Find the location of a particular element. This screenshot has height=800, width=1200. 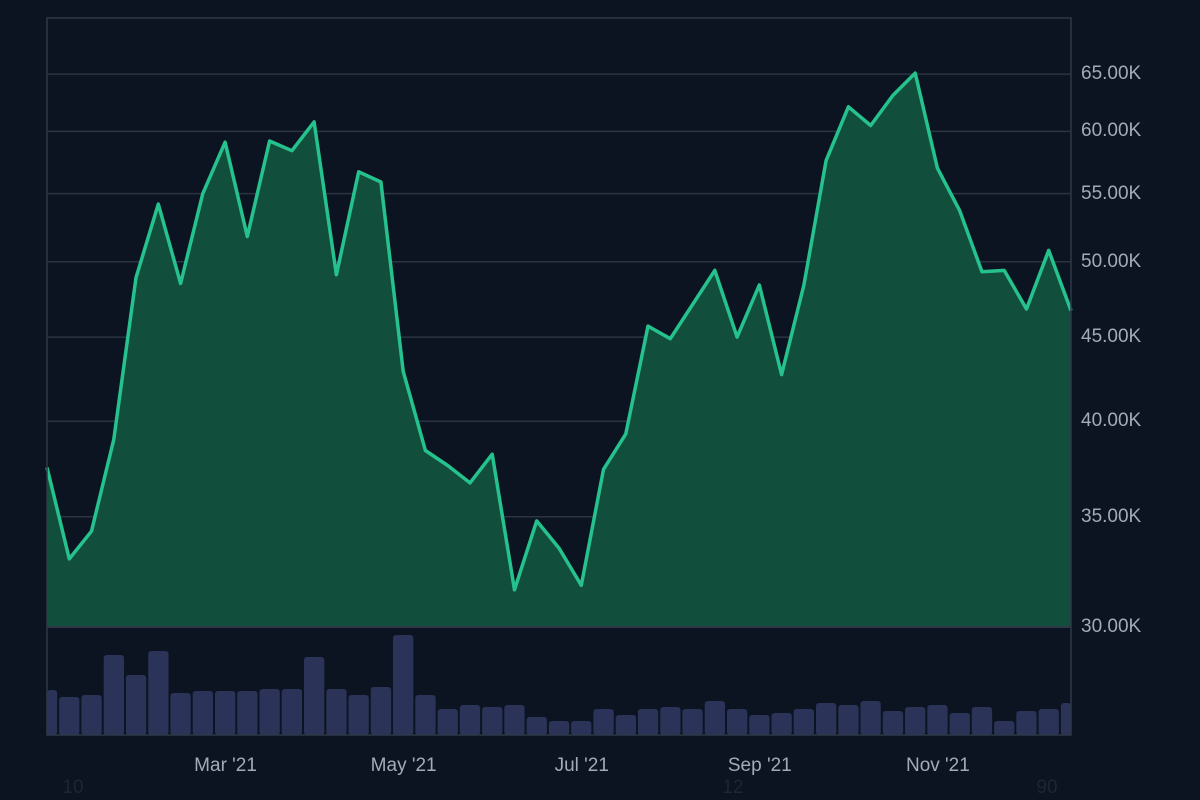

volume-bars is located at coordinates (559, 685).